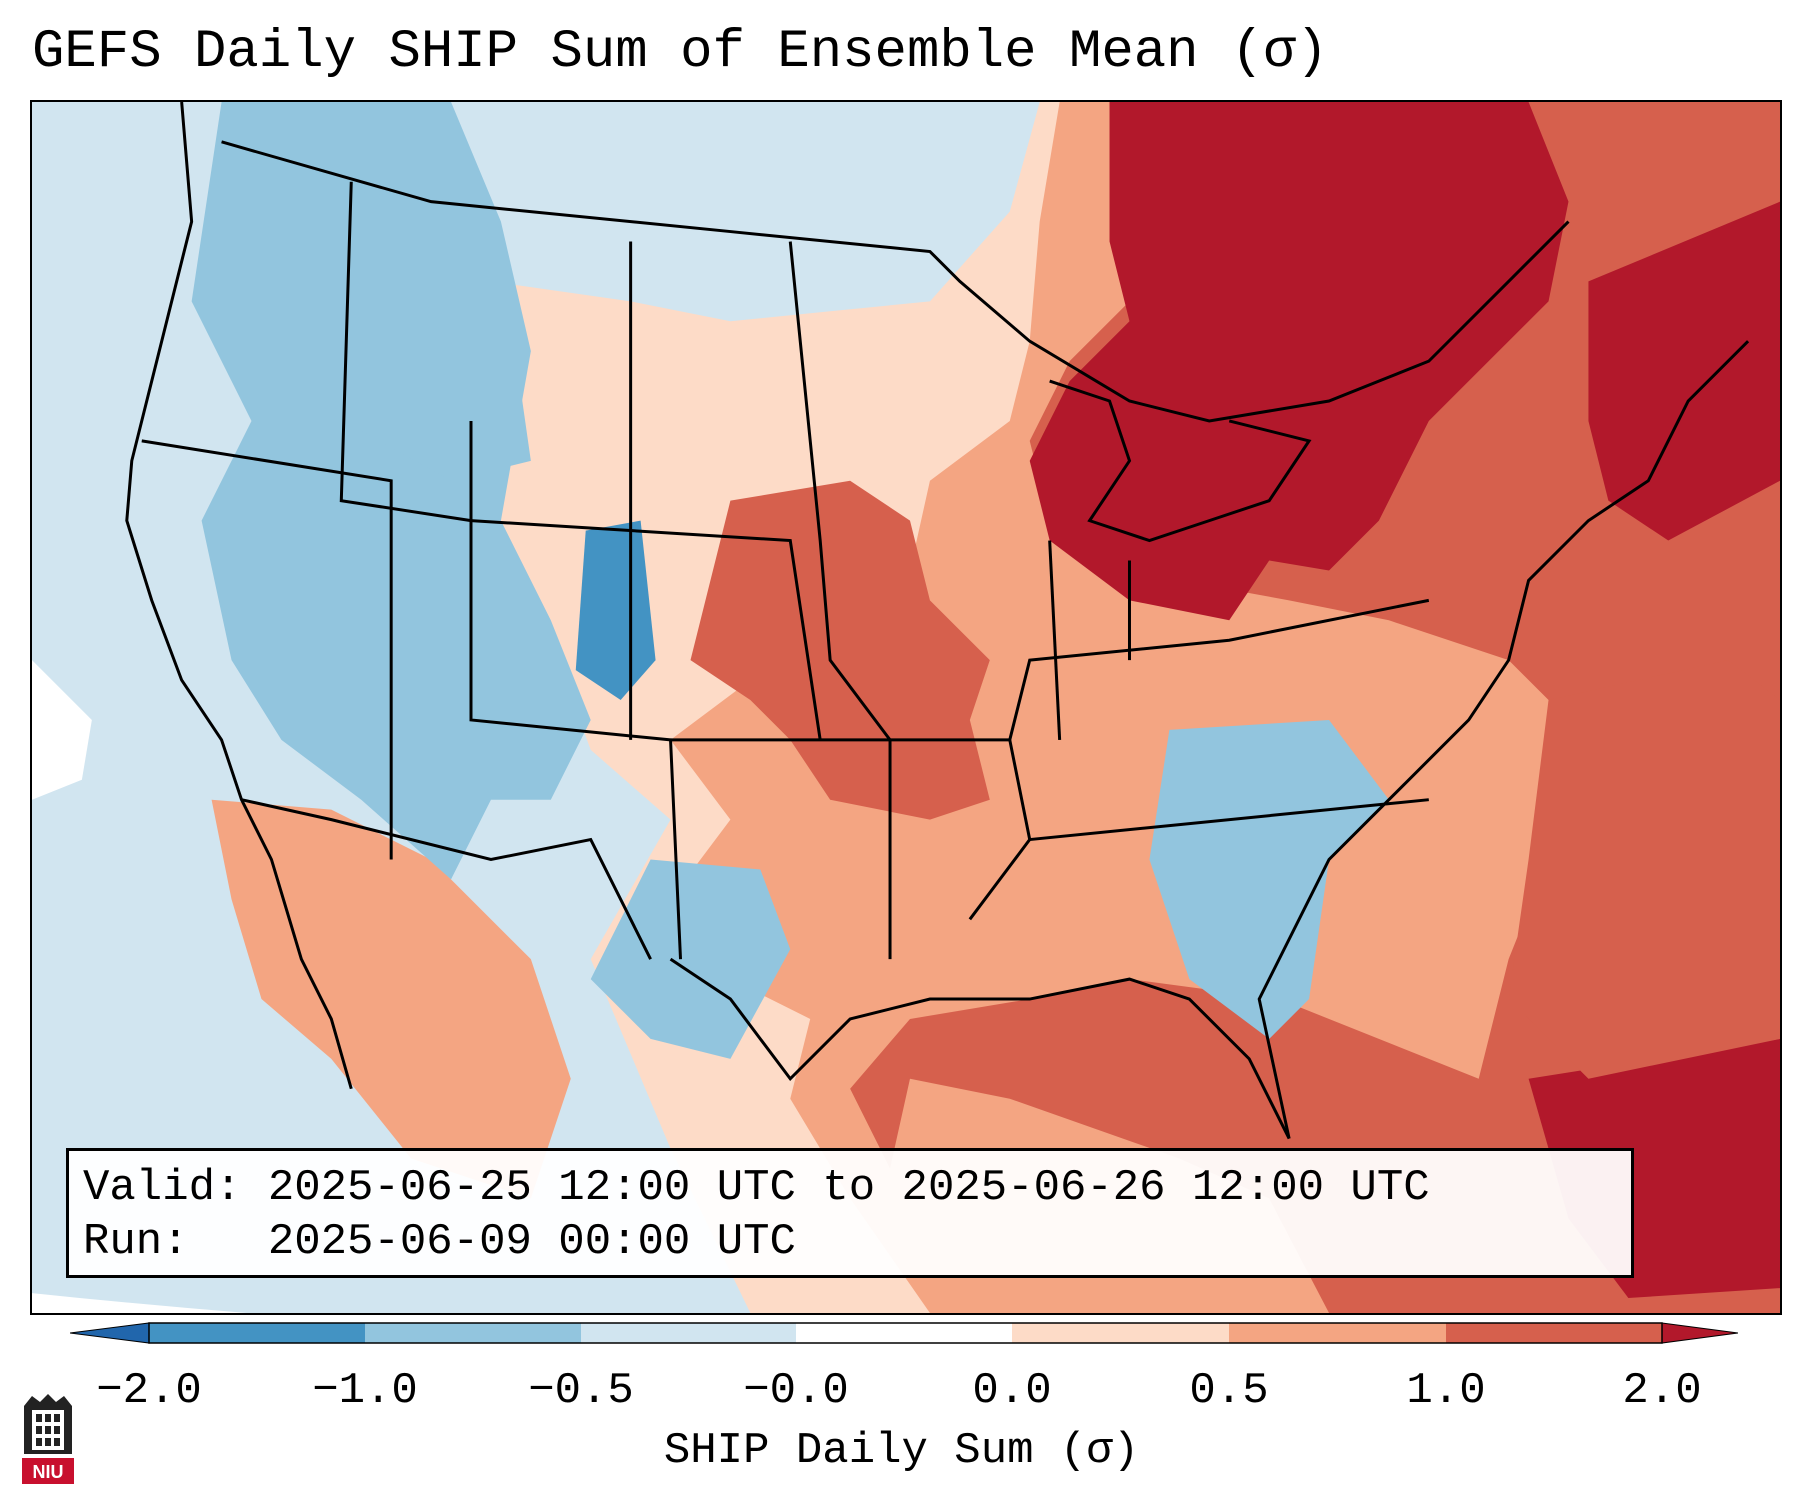  I want to click on colorbar-extend-high, so click(1699, 1333).